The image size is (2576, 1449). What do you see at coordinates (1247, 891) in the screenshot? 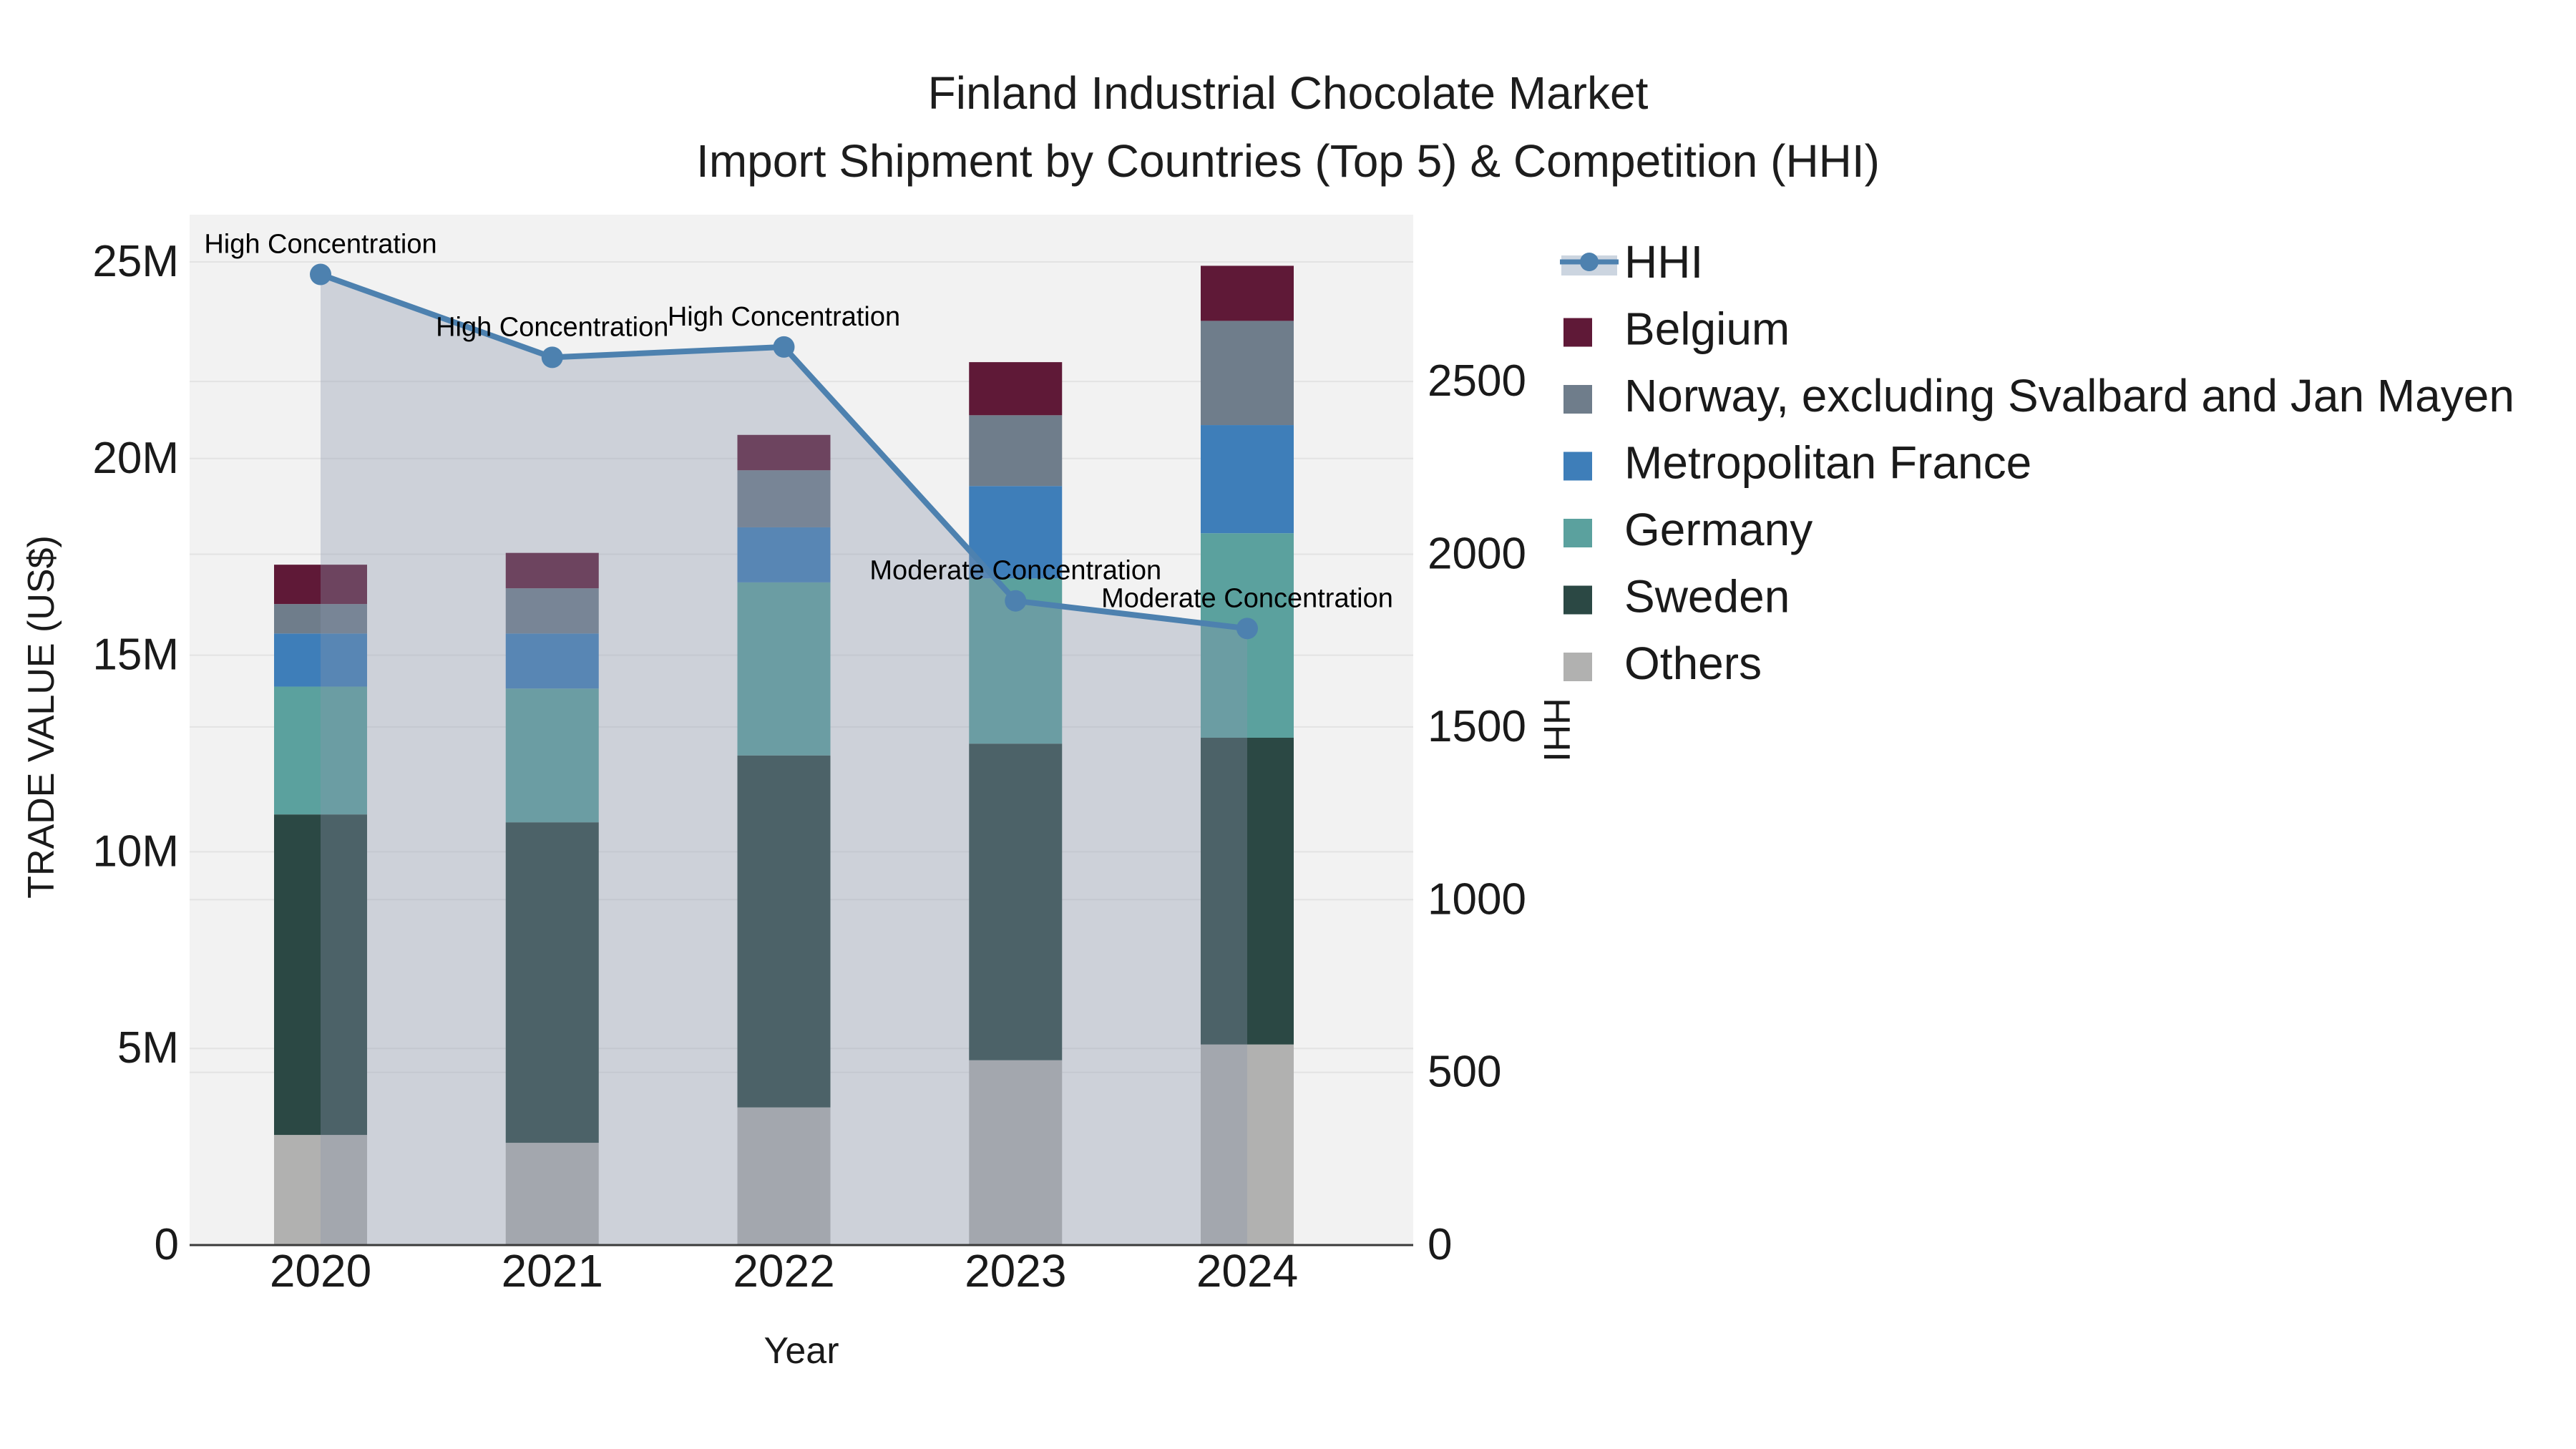
I see `bar-segment-2024-sweden` at bounding box center [1247, 891].